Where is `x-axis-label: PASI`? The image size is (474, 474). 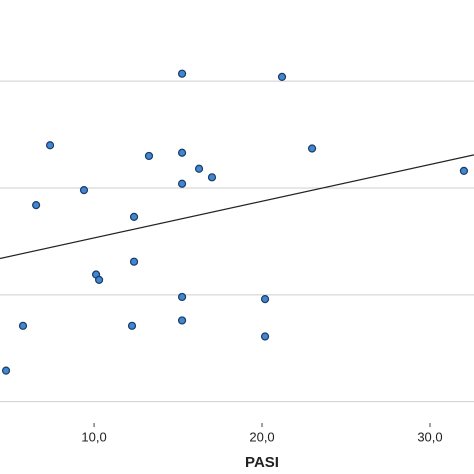 x-axis-label: PASI is located at coordinates (262, 462).